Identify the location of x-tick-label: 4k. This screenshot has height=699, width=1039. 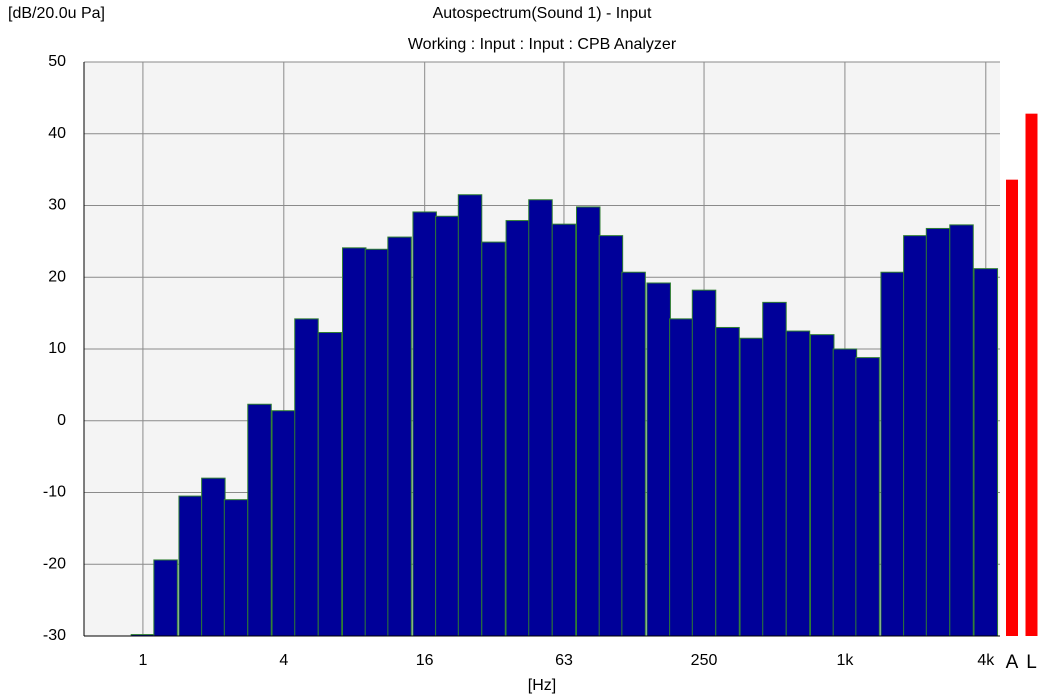
(986, 660).